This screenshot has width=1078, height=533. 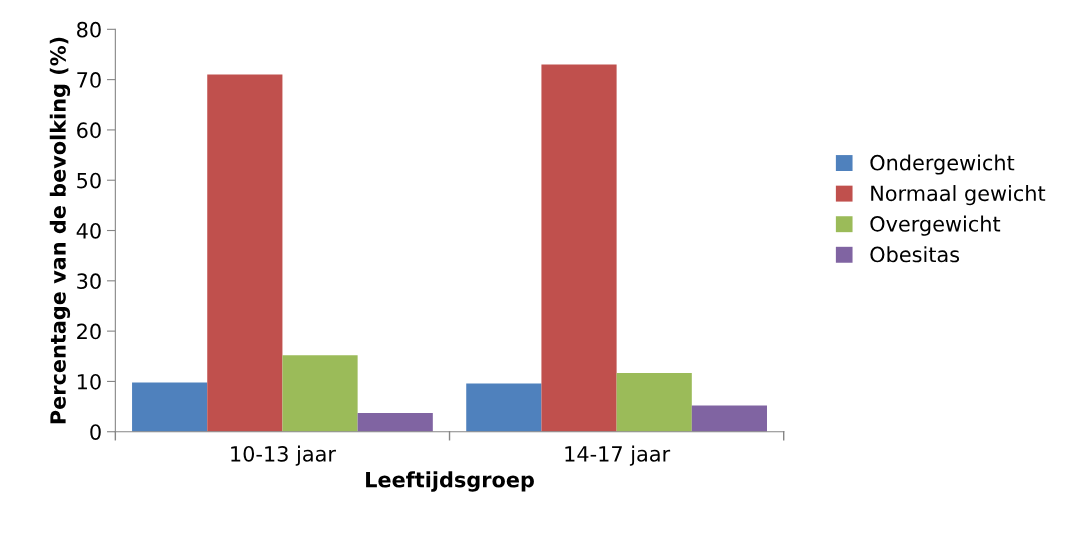 What do you see at coordinates (89, 29) in the screenshot?
I see `y-tick-label: 80` at bounding box center [89, 29].